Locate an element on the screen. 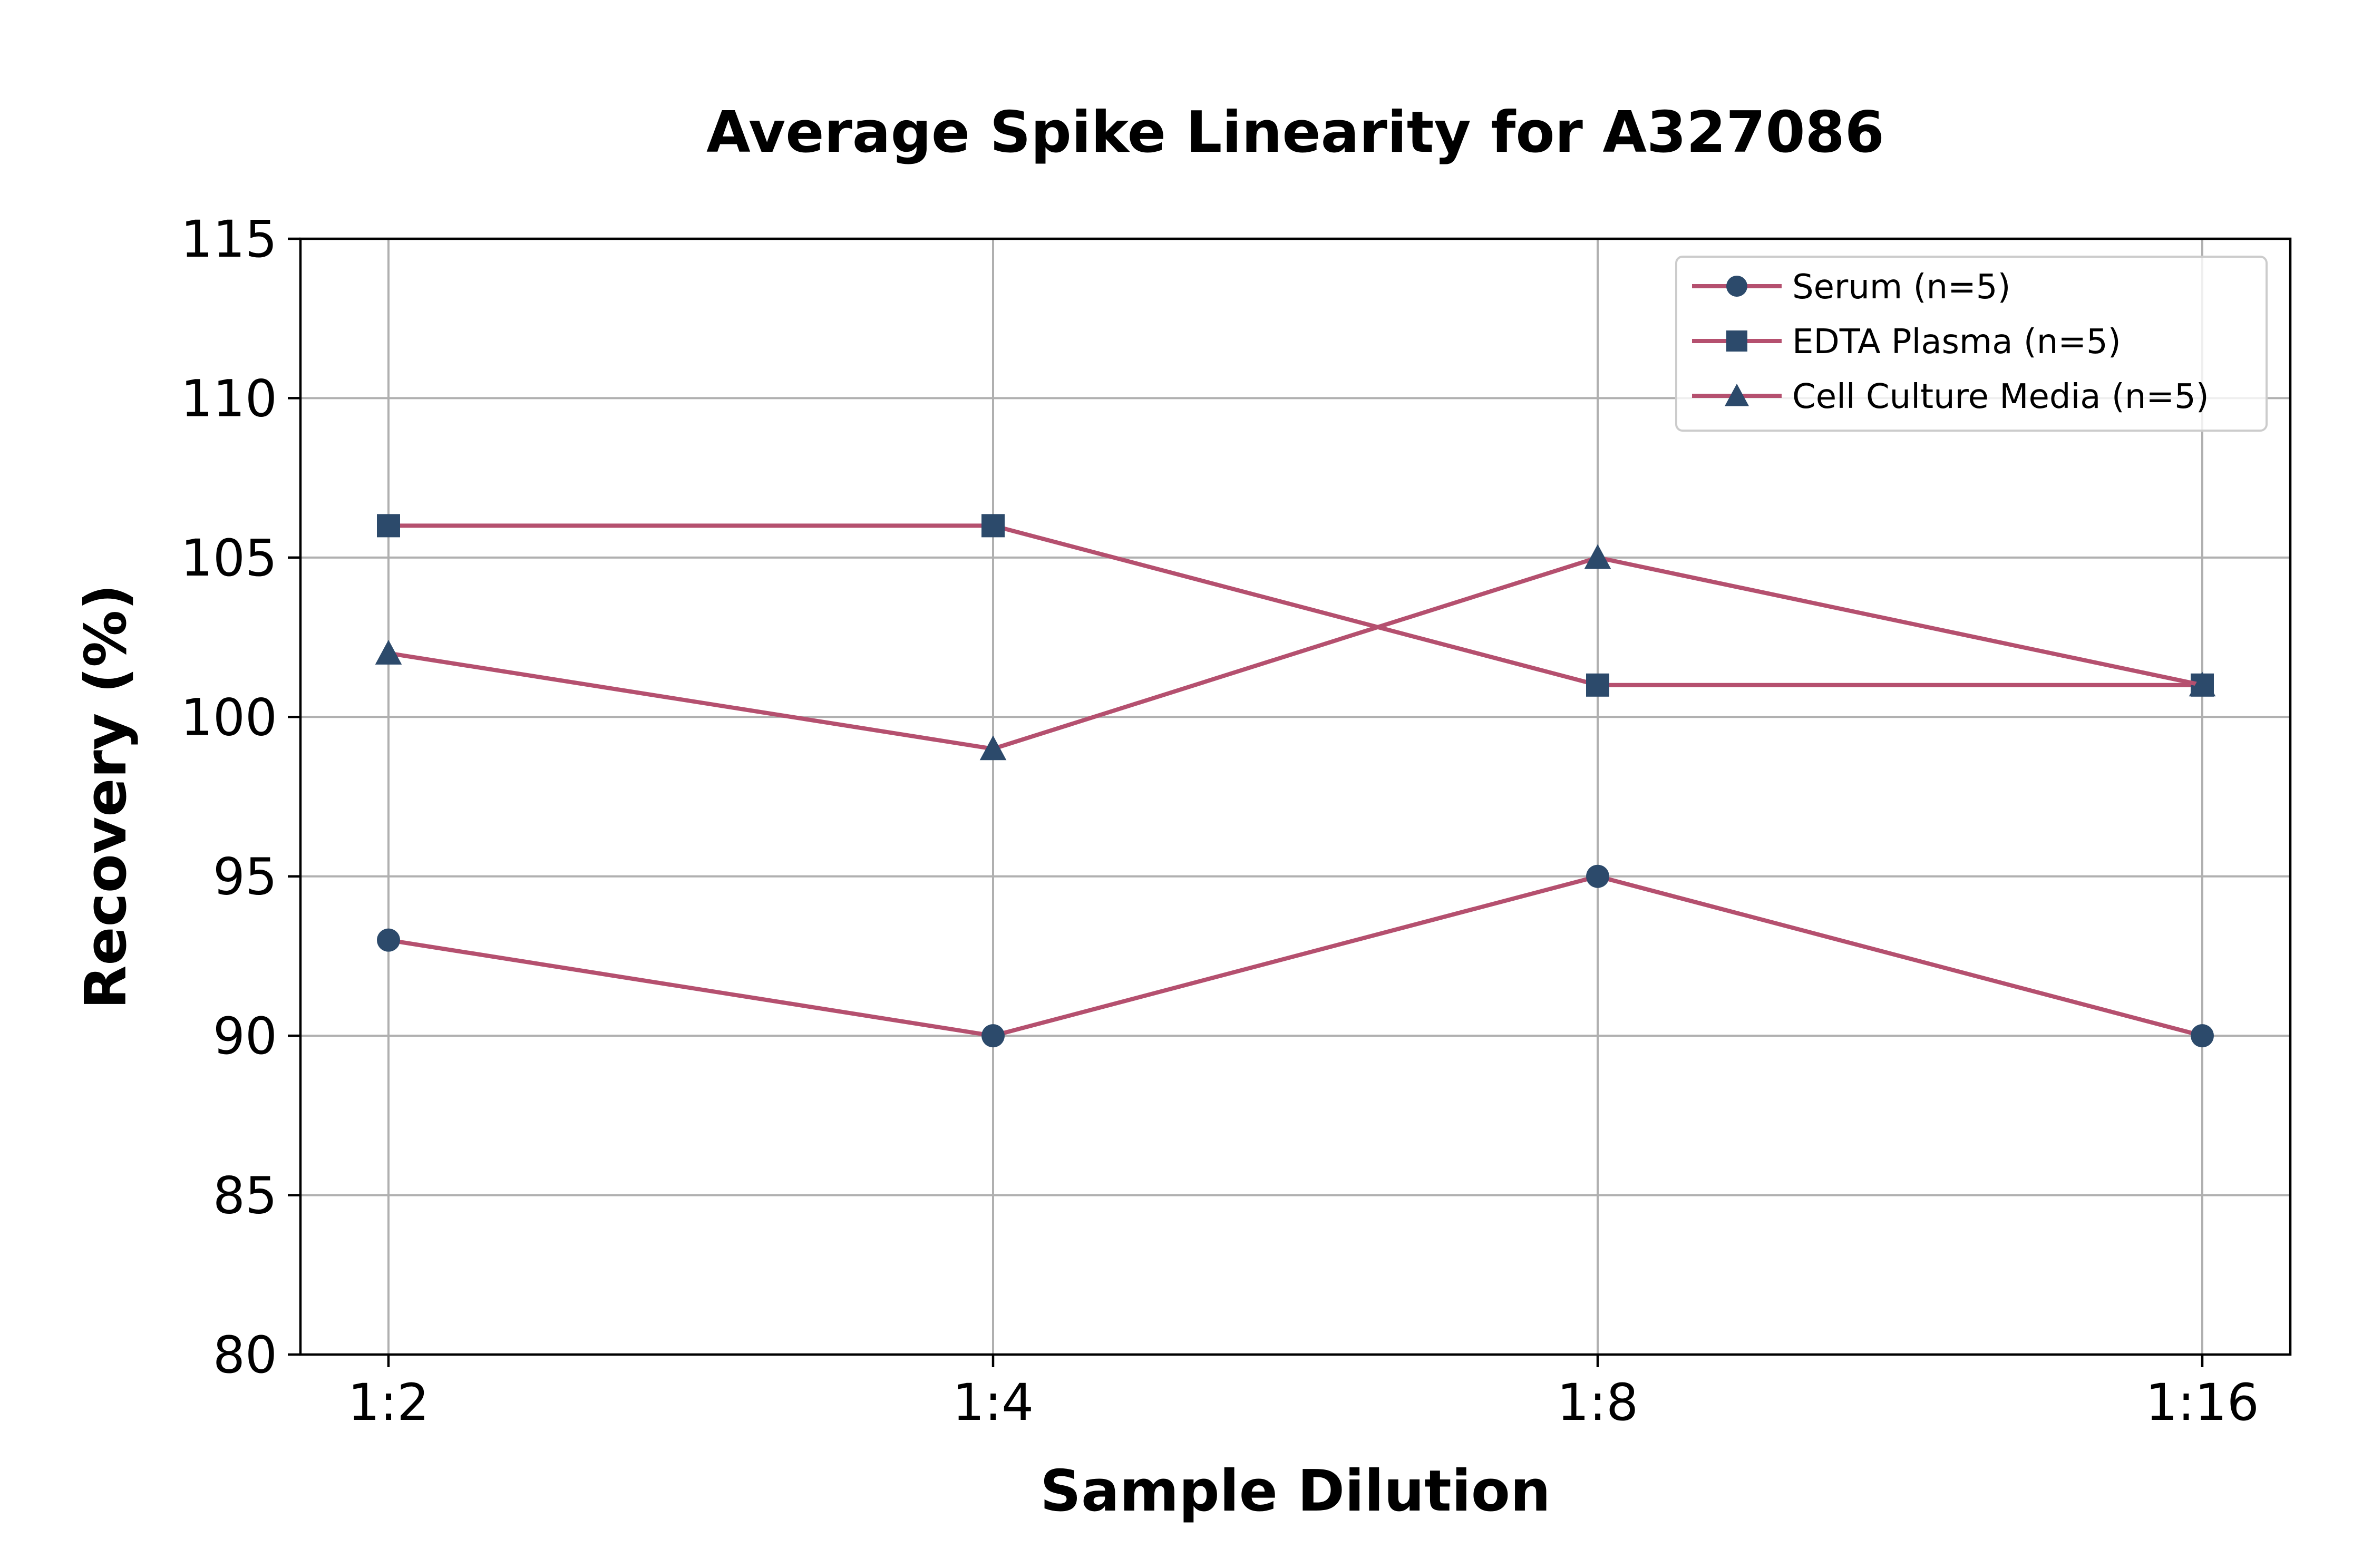 The width and height of the screenshot is (2372, 1568). legend-item: Cell Culture Media (n=5) is located at coordinates (1950, 397).